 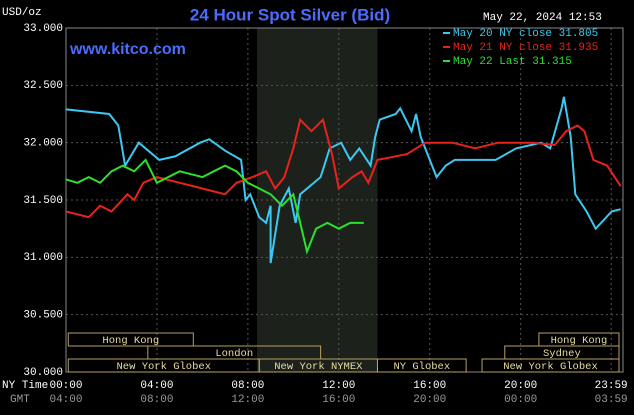 What do you see at coordinates (214, 206) in the screenshot?
I see `series-line` at bounding box center [214, 206].